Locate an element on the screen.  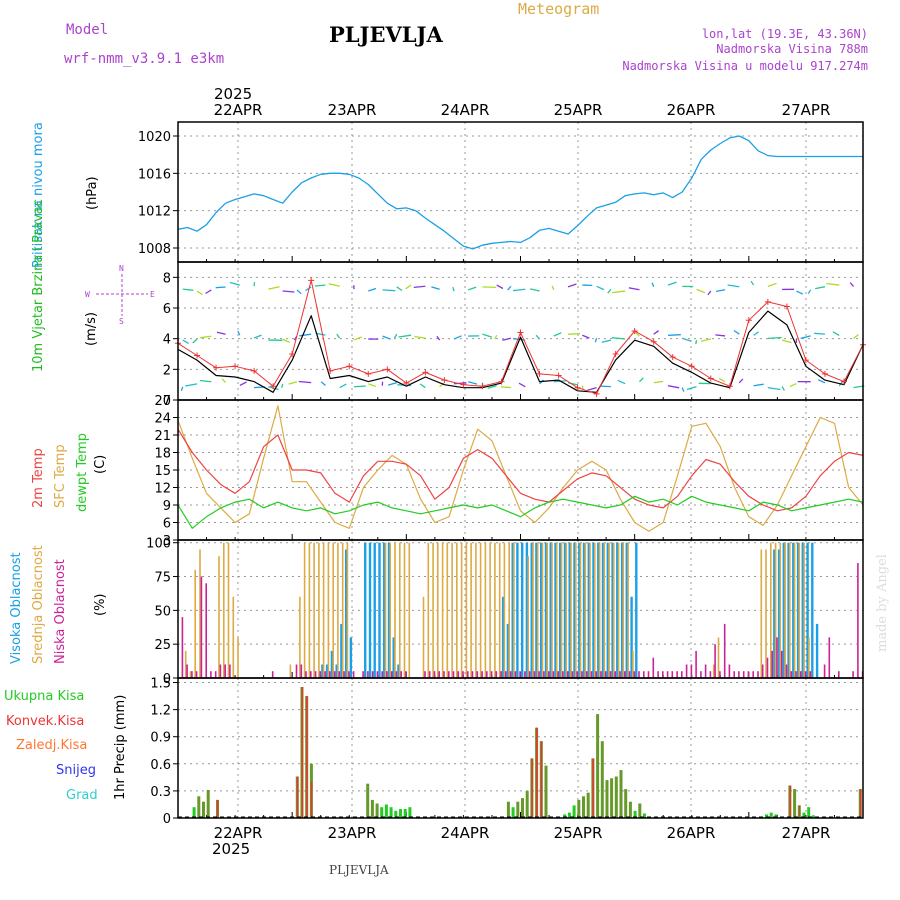
top-day-5: 27APR is located at coordinates (806, 110).